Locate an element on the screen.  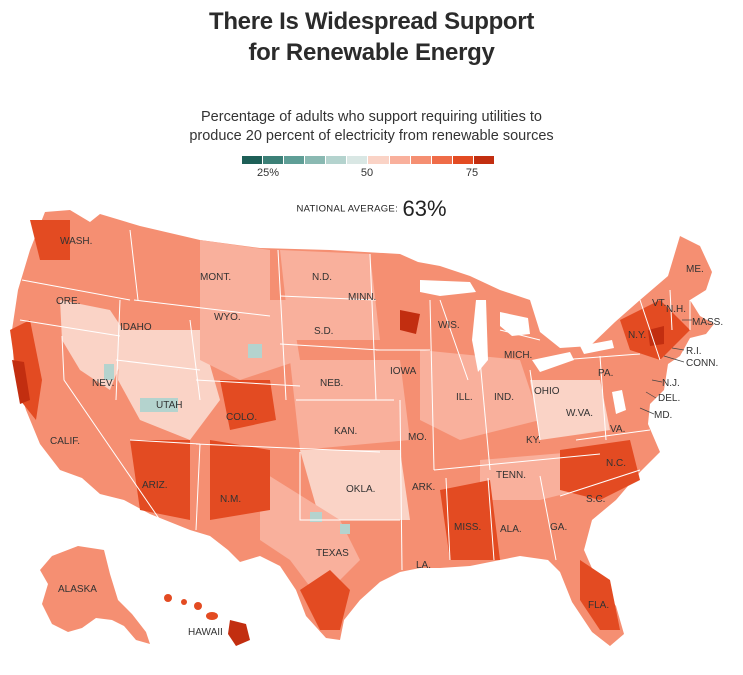
state-label: IDAHO is located at coordinates (136, 327).